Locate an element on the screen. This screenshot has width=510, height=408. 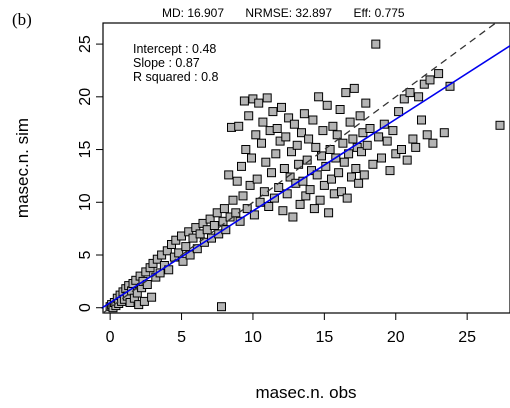
y-axis-label: masec.n. sim is located at coordinates (22, 168).